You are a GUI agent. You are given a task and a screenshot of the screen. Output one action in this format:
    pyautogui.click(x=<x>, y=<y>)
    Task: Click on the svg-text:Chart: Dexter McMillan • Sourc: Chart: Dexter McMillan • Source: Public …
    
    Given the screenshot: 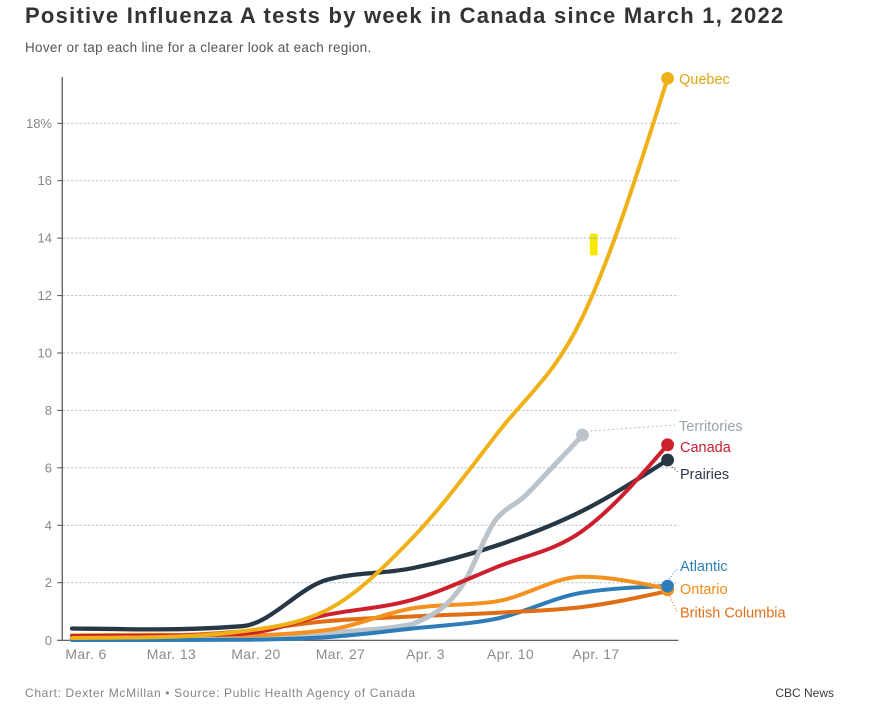 What is the action you would take?
    pyautogui.click(x=220, y=693)
    